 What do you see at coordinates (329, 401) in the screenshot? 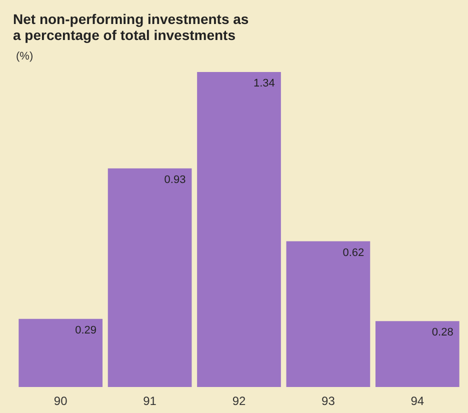
I see `x-tick-label: 93` at bounding box center [329, 401].